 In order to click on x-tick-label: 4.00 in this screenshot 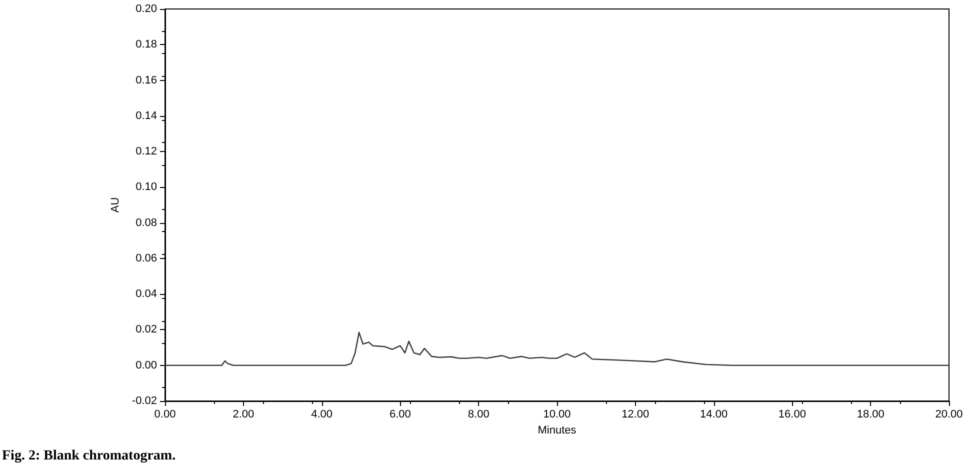, I will do `click(322, 414)`.